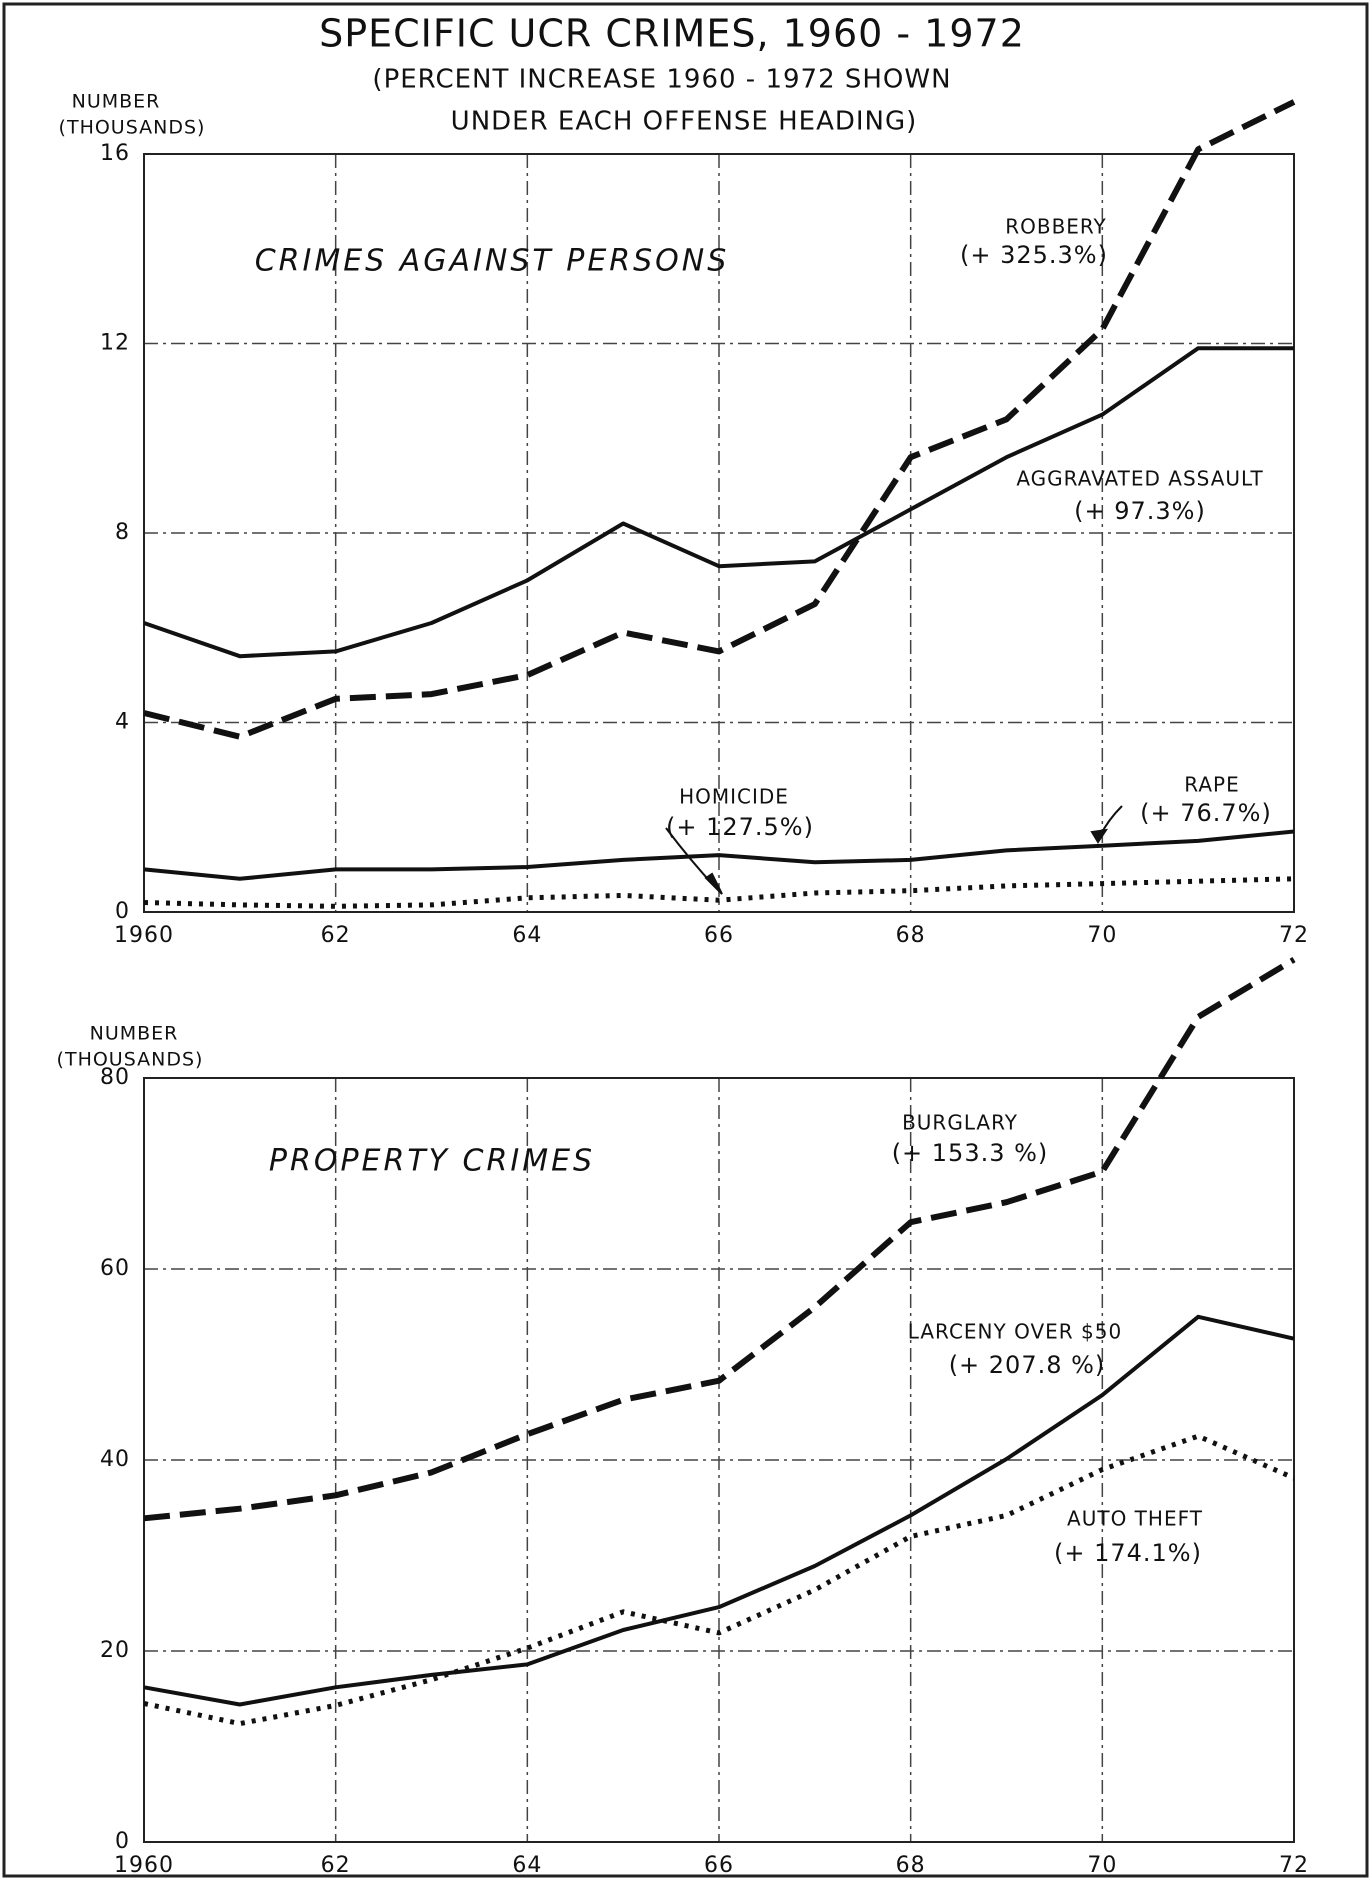 The height and width of the screenshot is (1884, 1371). I want to click on series-annotation: (+ 153.3 %), so click(970, 1153).